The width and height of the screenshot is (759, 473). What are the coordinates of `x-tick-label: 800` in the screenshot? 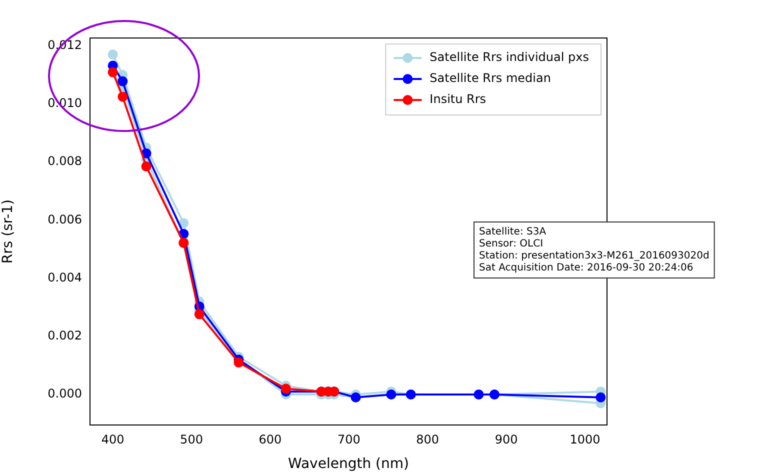 It's located at (428, 439).